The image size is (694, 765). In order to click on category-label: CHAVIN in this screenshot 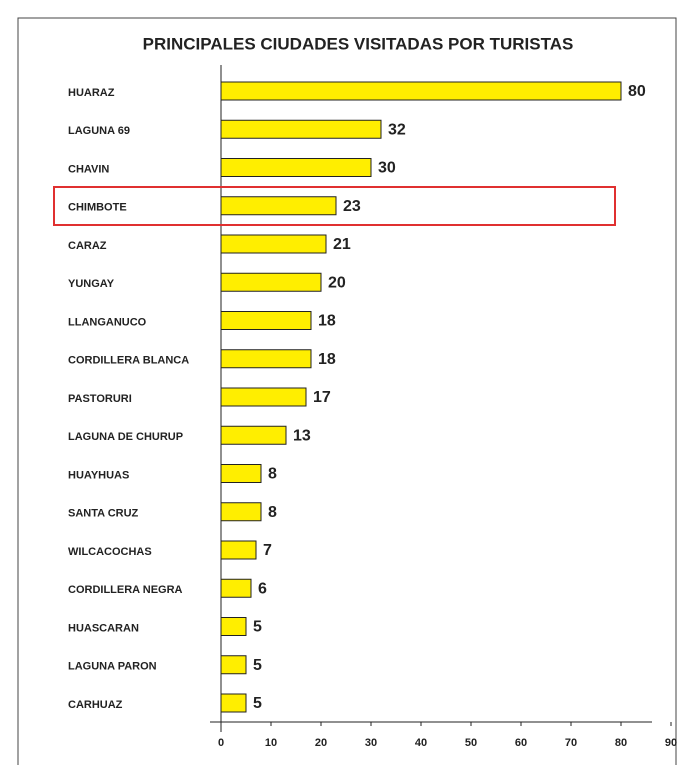, I will do `click(88, 169)`.